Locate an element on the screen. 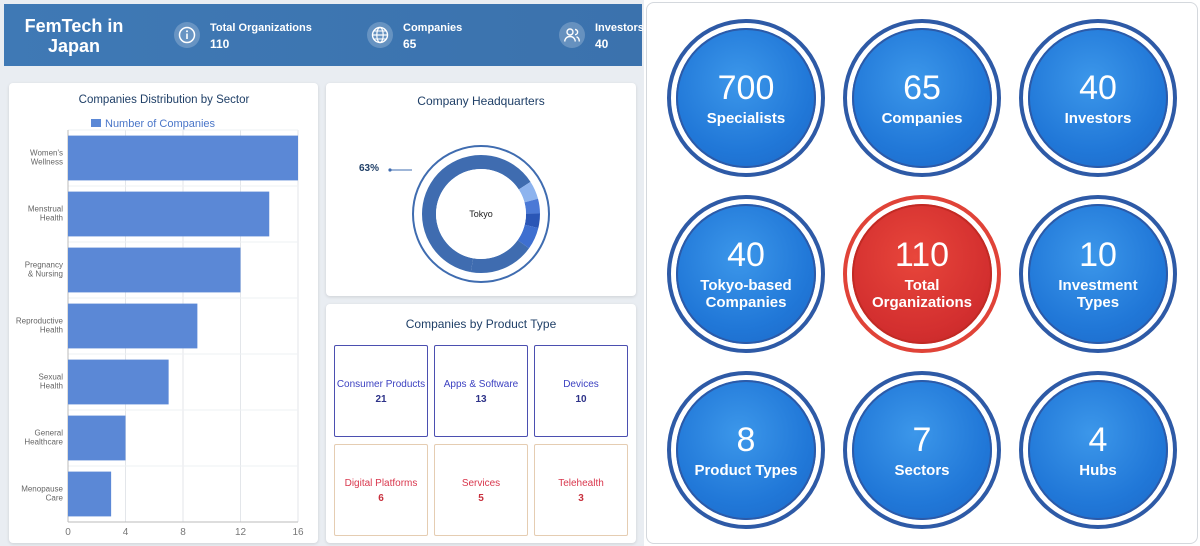 Image resolution: width=1200 pixels, height=546 pixels. donut-outer-ring is located at coordinates (481, 214).